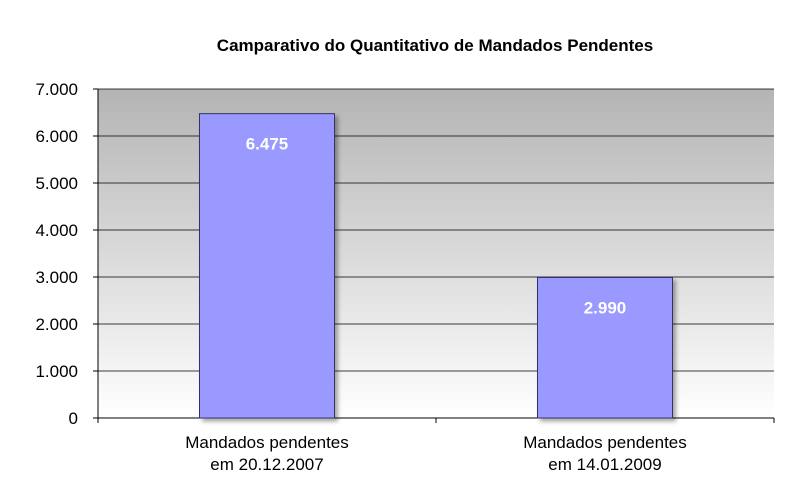 This screenshot has width=800, height=498. What do you see at coordinates (267, 144) in the screenshot?
I see `bar-value-label: 6.475` at bounding box center [267, 144].